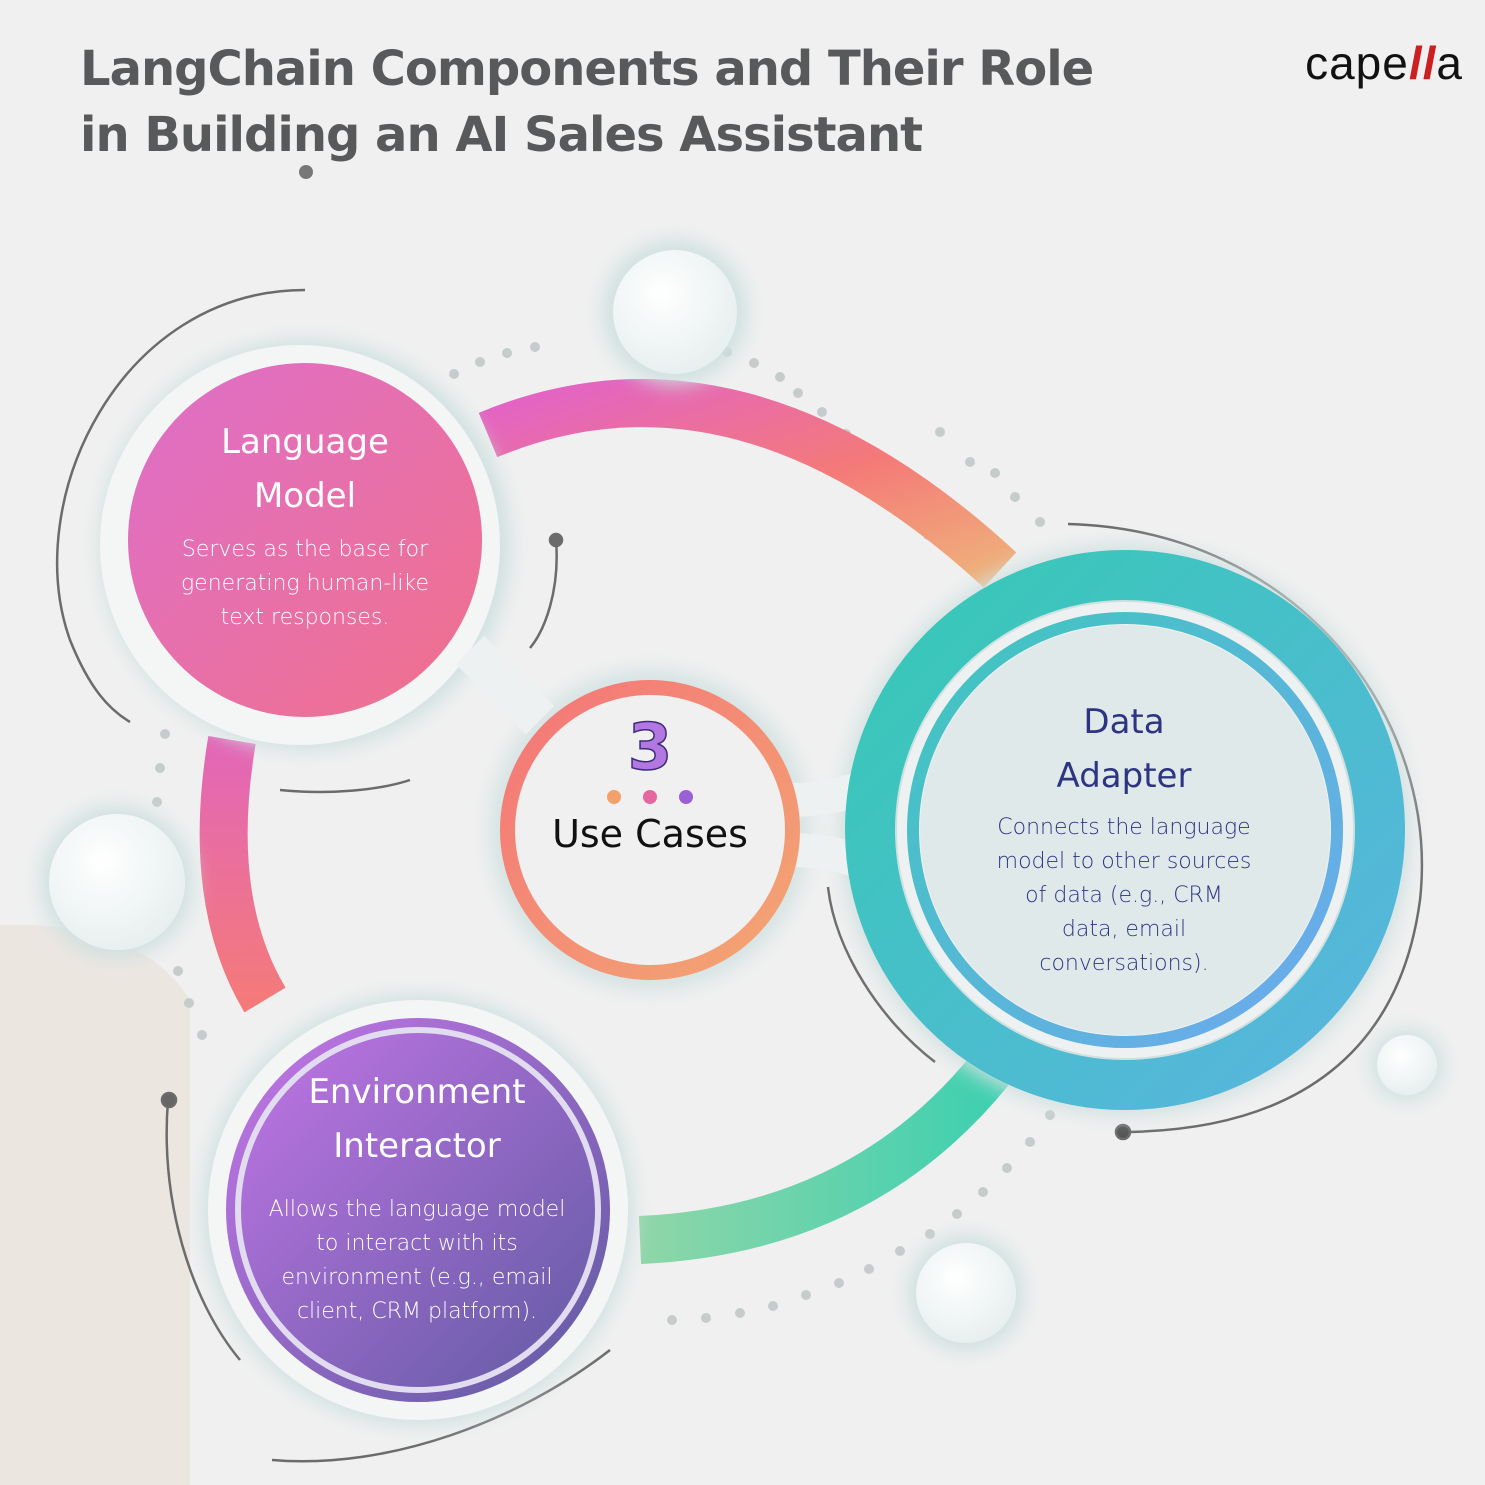 The height and width of the screenshot is (1485, 1485). What do you see at coordinates (587, 69) in the screenshot?
I see `title-line-1: LangChain Components and Their Role` at bounding box center [587, 69].